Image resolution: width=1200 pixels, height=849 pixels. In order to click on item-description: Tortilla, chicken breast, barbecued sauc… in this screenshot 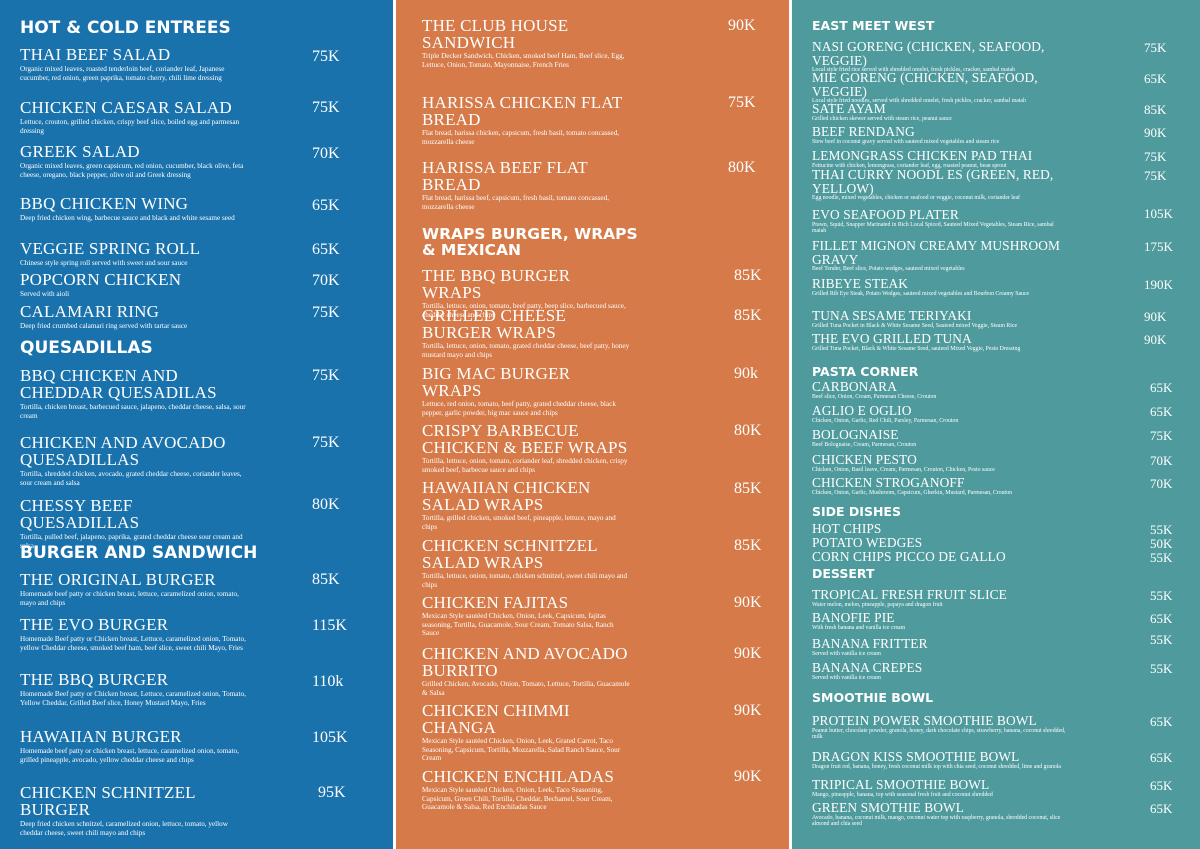, I will do `click(133, 411)`.